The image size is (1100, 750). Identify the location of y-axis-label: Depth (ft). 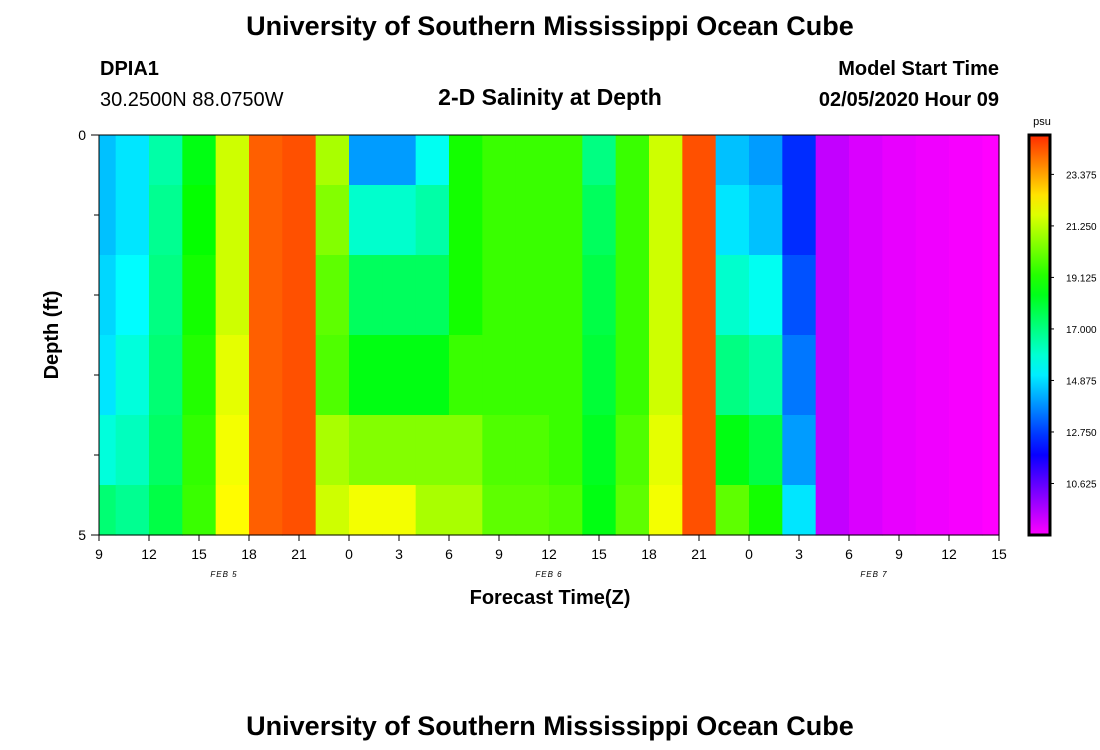
(52, 335).